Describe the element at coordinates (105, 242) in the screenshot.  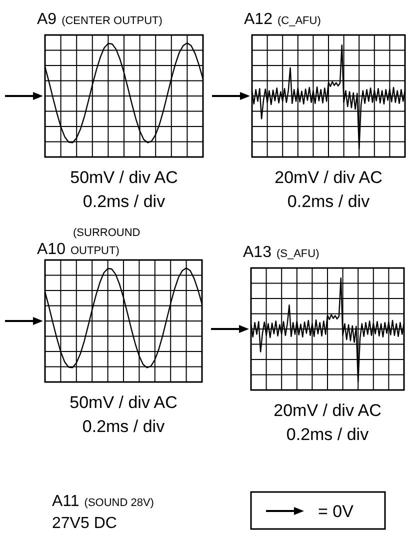
I see `text: (SURROUND OUTPUT)` at that location.